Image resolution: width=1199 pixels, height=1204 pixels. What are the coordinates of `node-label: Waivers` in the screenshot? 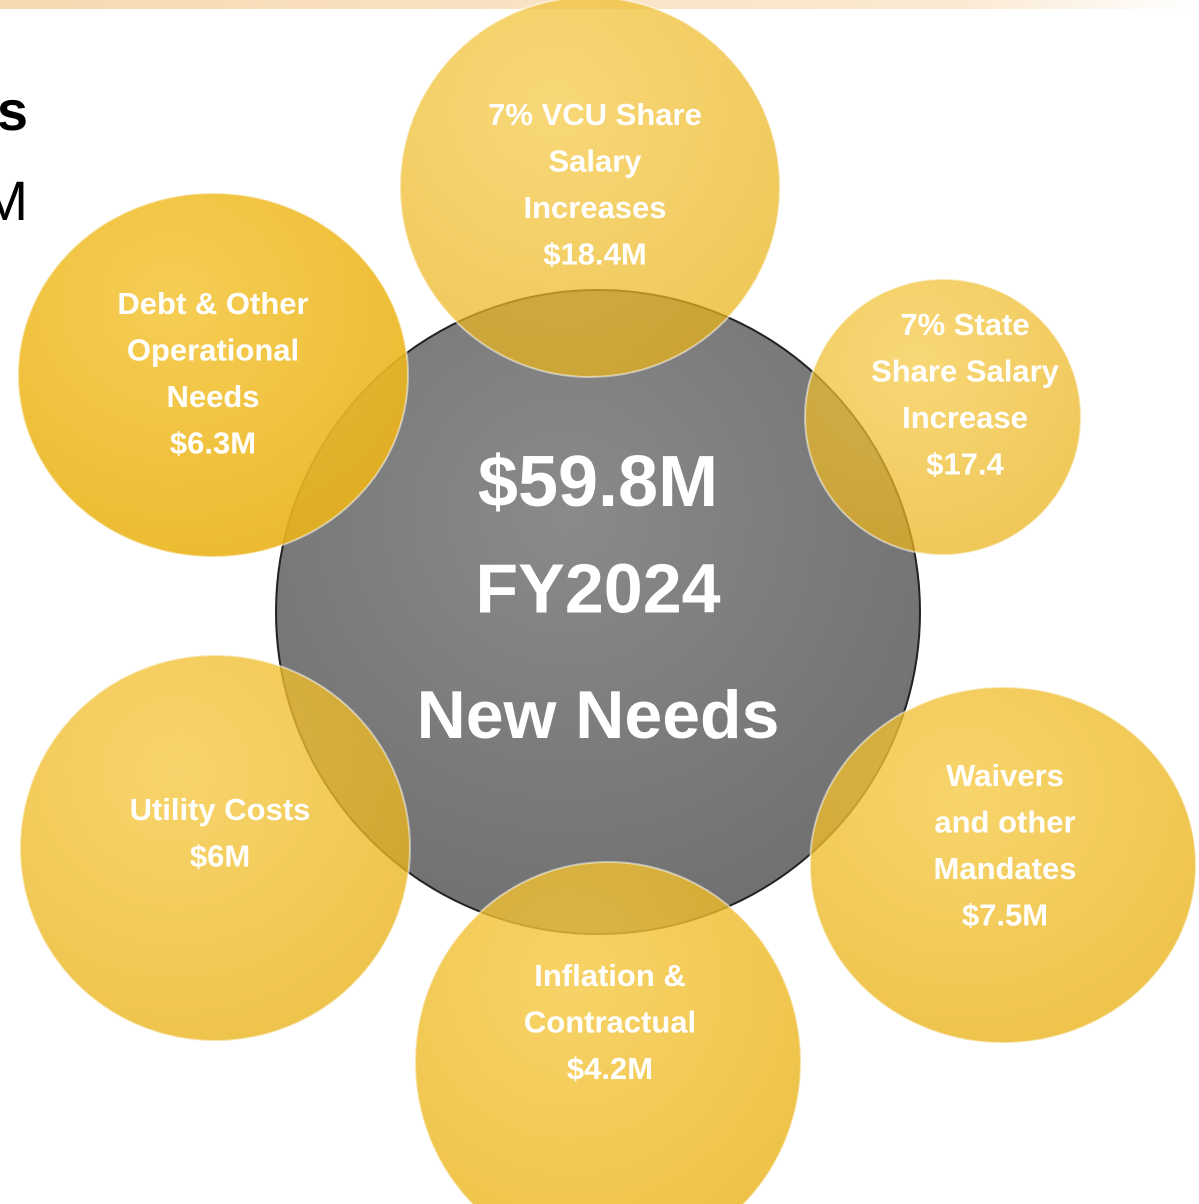 It's located at (1005, 775).